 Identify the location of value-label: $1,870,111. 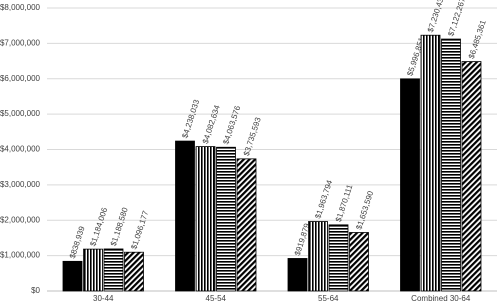
(344, 203).